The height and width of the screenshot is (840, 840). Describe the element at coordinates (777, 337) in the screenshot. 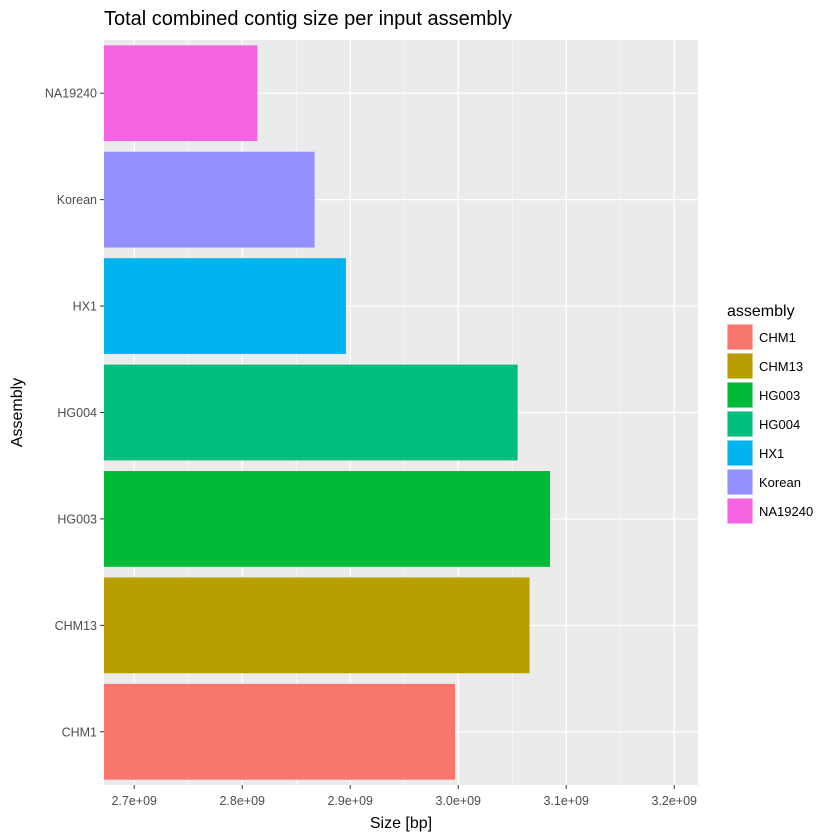

I see `legend-label: CHM1` at that location.